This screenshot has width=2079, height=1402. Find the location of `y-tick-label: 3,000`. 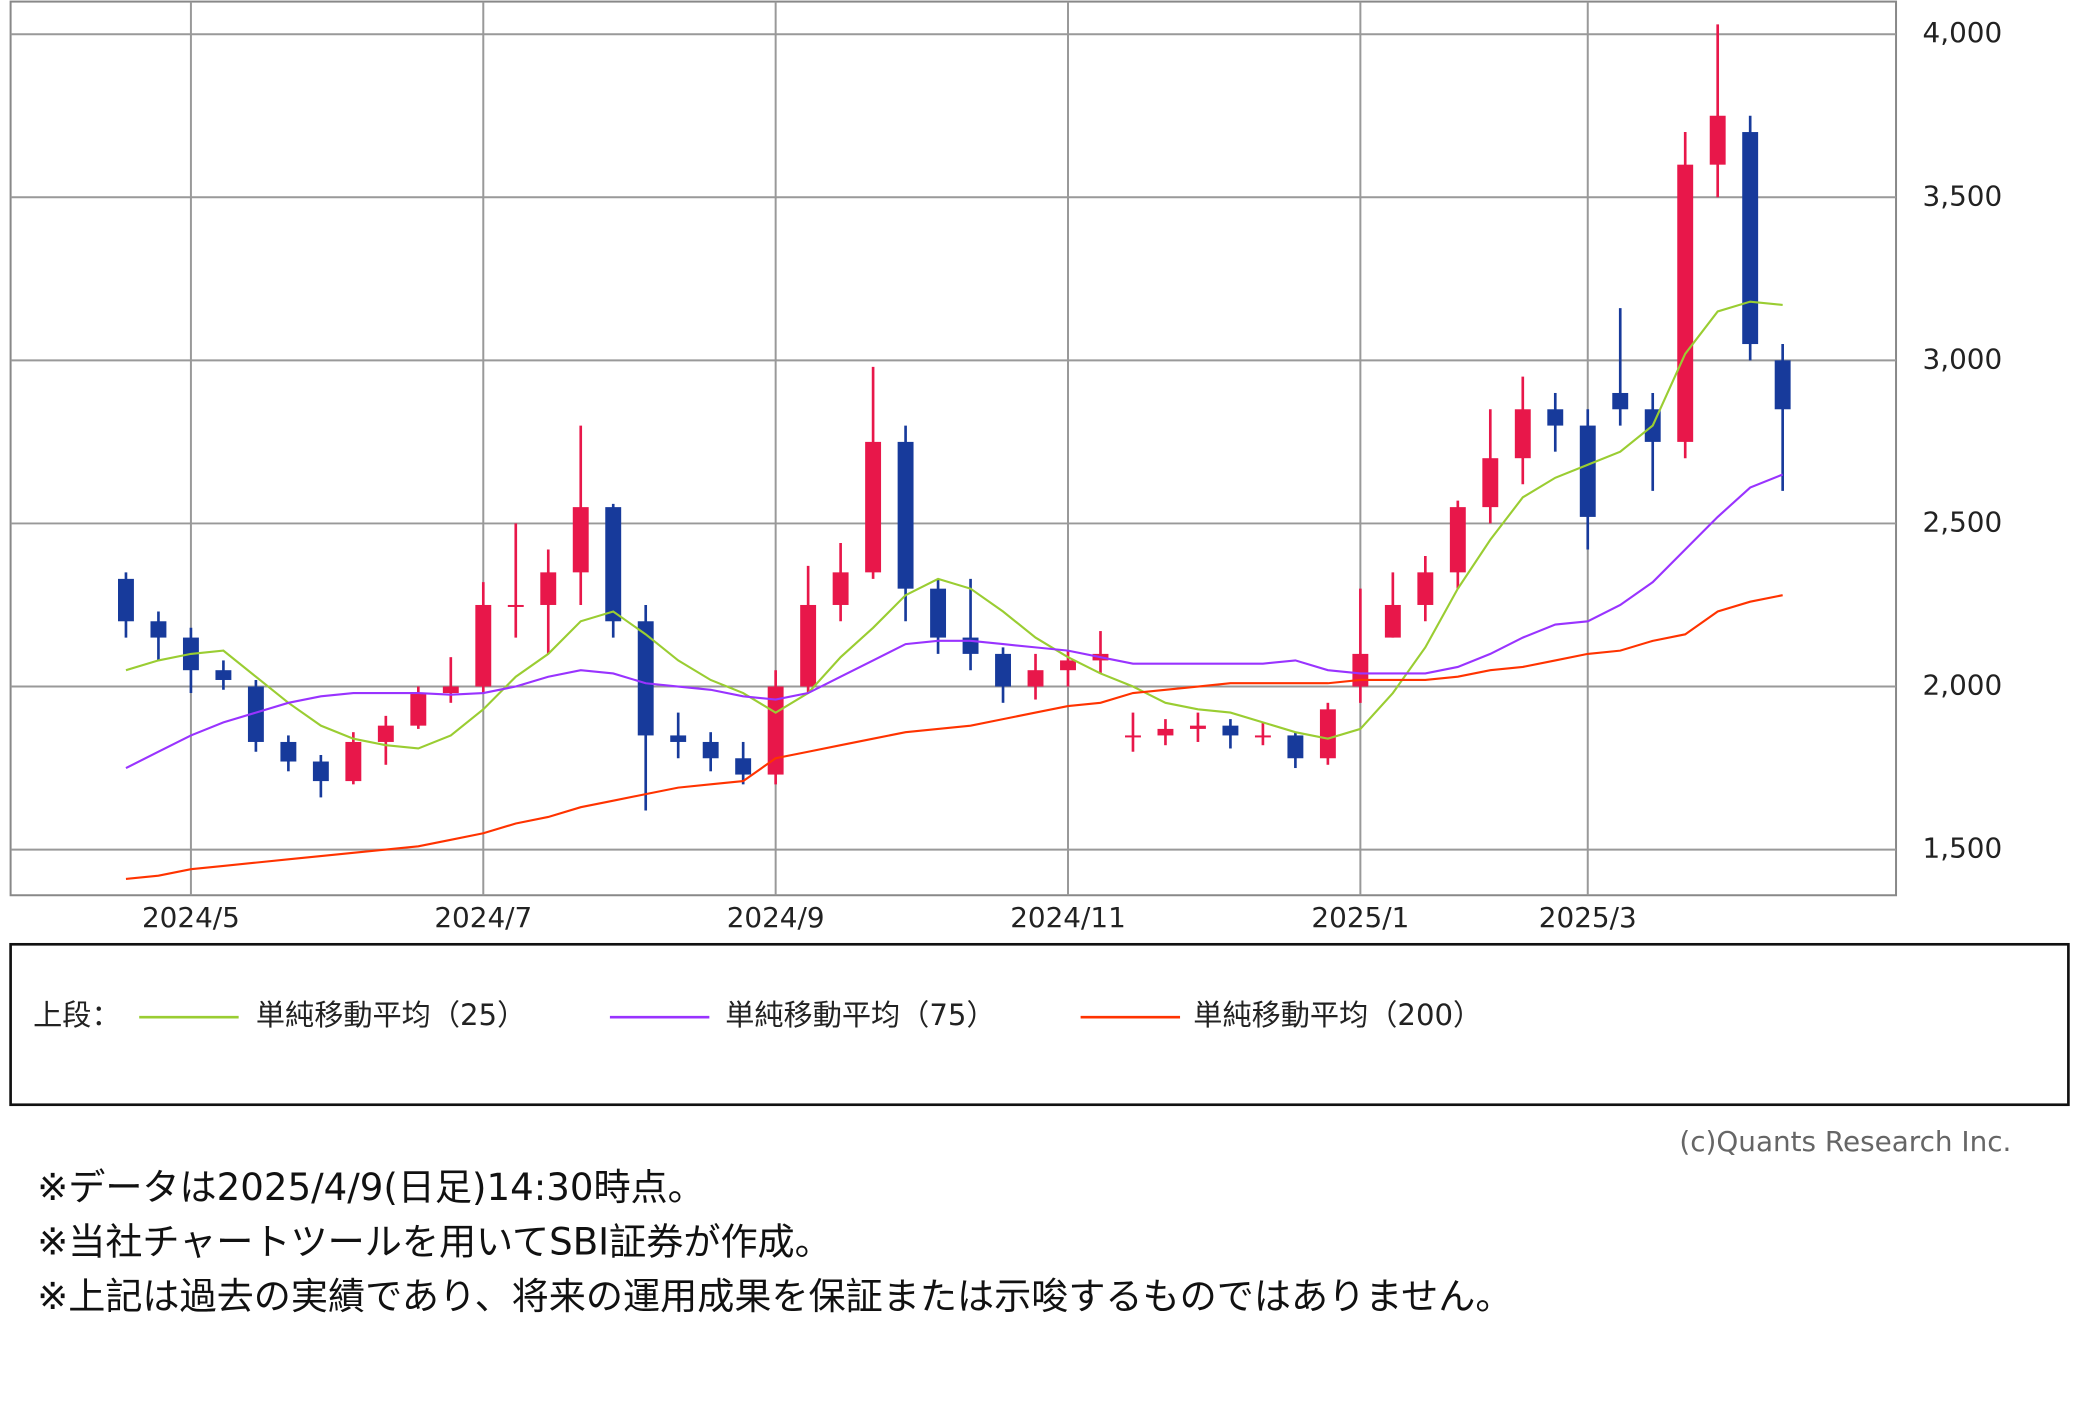

y-tick-label: 3,000 is located at coordinates (1963, 358).